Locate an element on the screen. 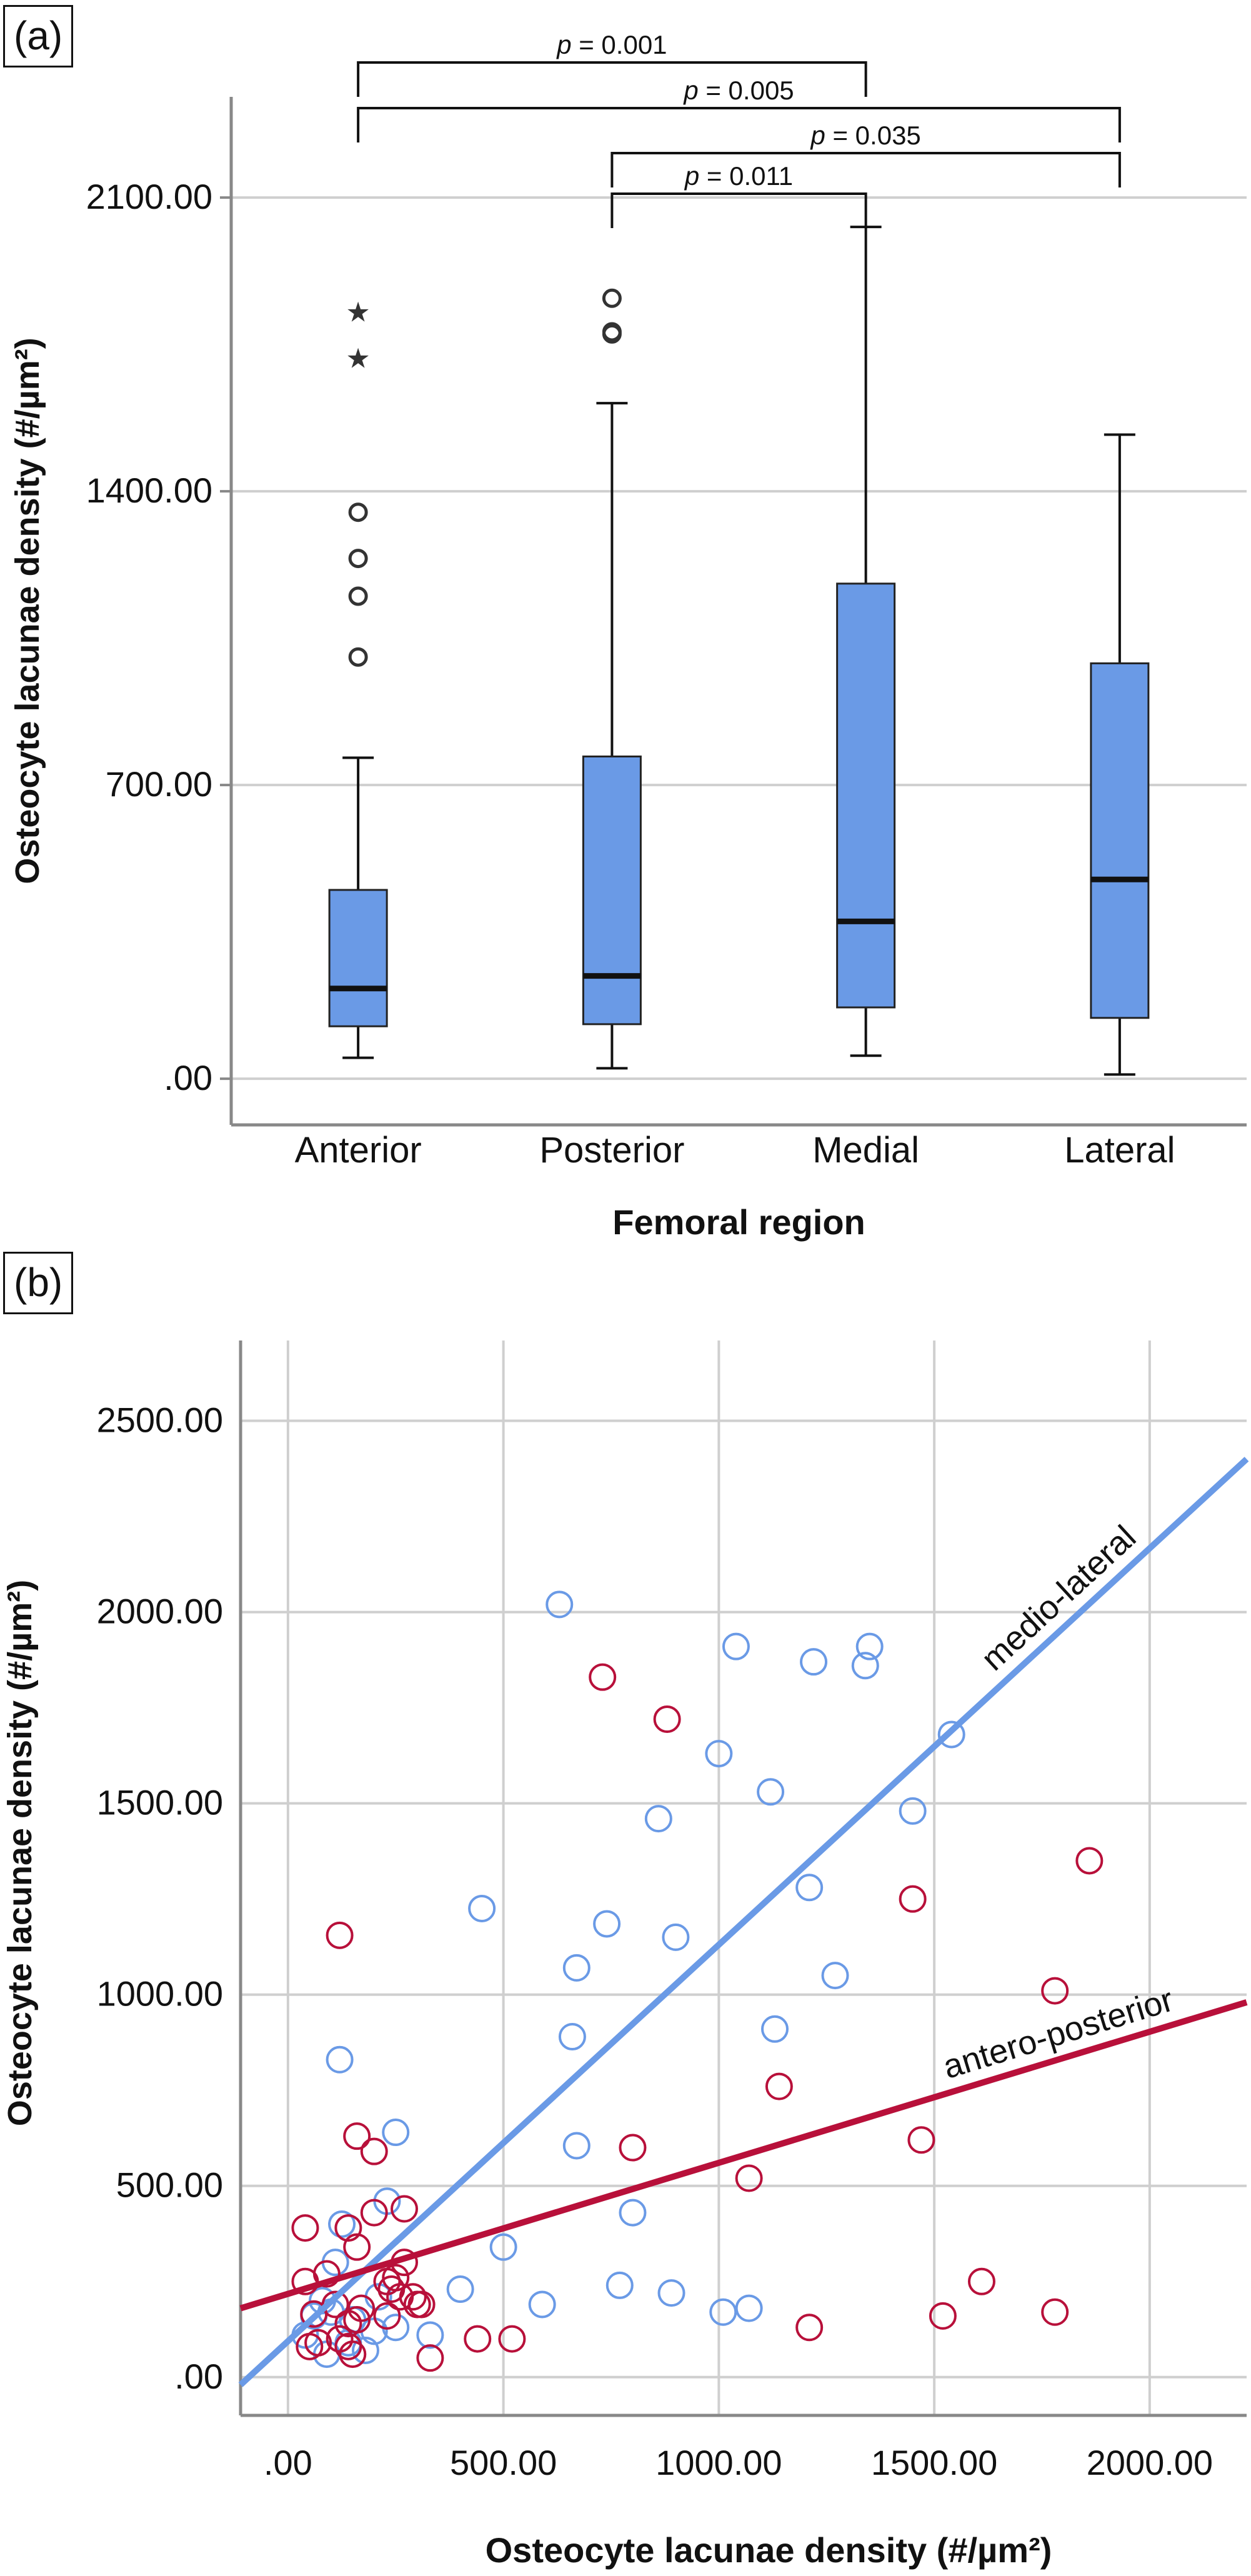 This screenshot has width=1251, height=2576. x-tick-label: 2000.00 is located at coordinates (1150, 2462).